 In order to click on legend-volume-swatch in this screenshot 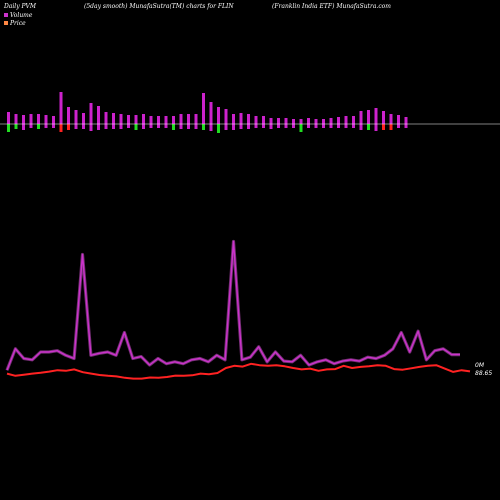, I will do `click(6, 15)`.